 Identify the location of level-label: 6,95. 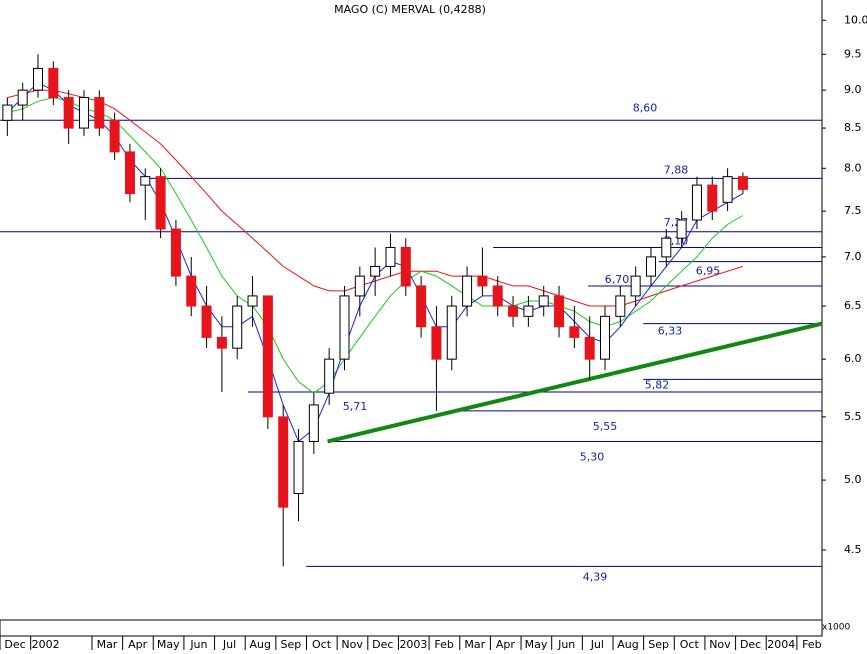
(708, 271).